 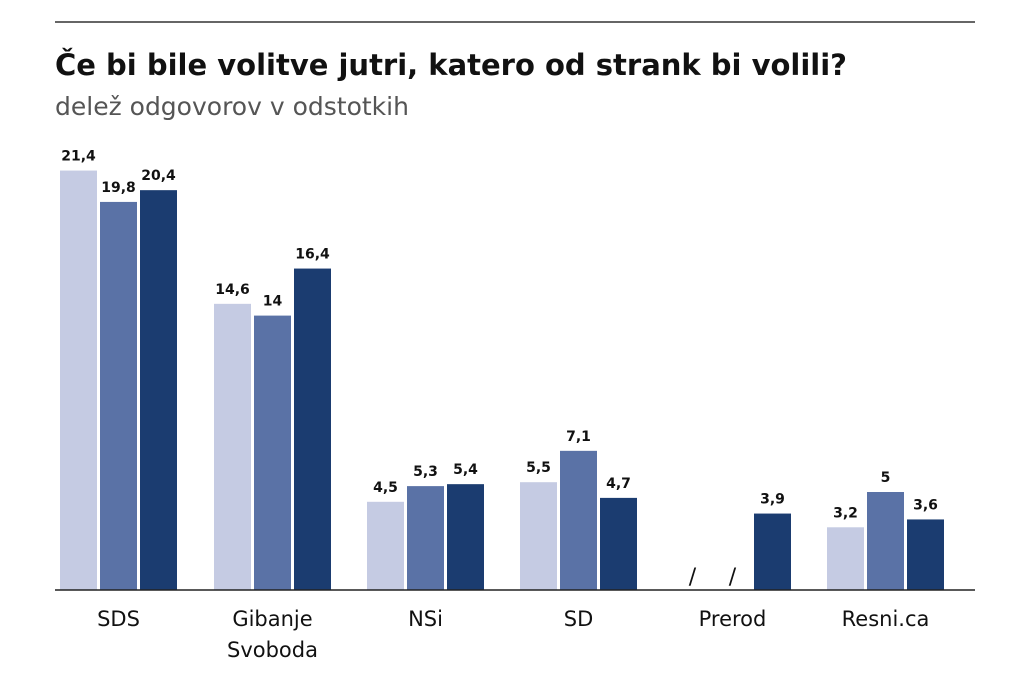 What do you see at coordinates (312, 255) in the screenshot?
I see `value-label: 16,4` at bounding box center [312, 255].